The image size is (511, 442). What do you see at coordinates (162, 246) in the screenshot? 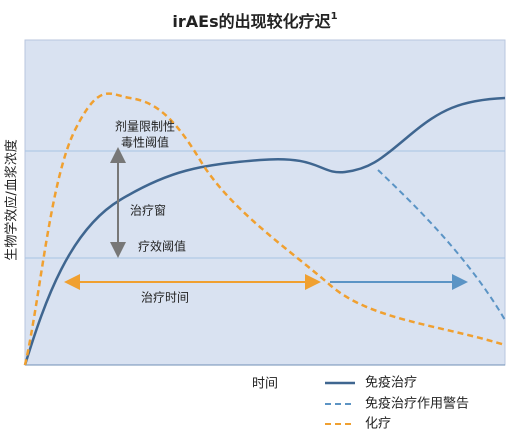
I see `annotation: 疗效阈值` at bounding box center [162, 246].